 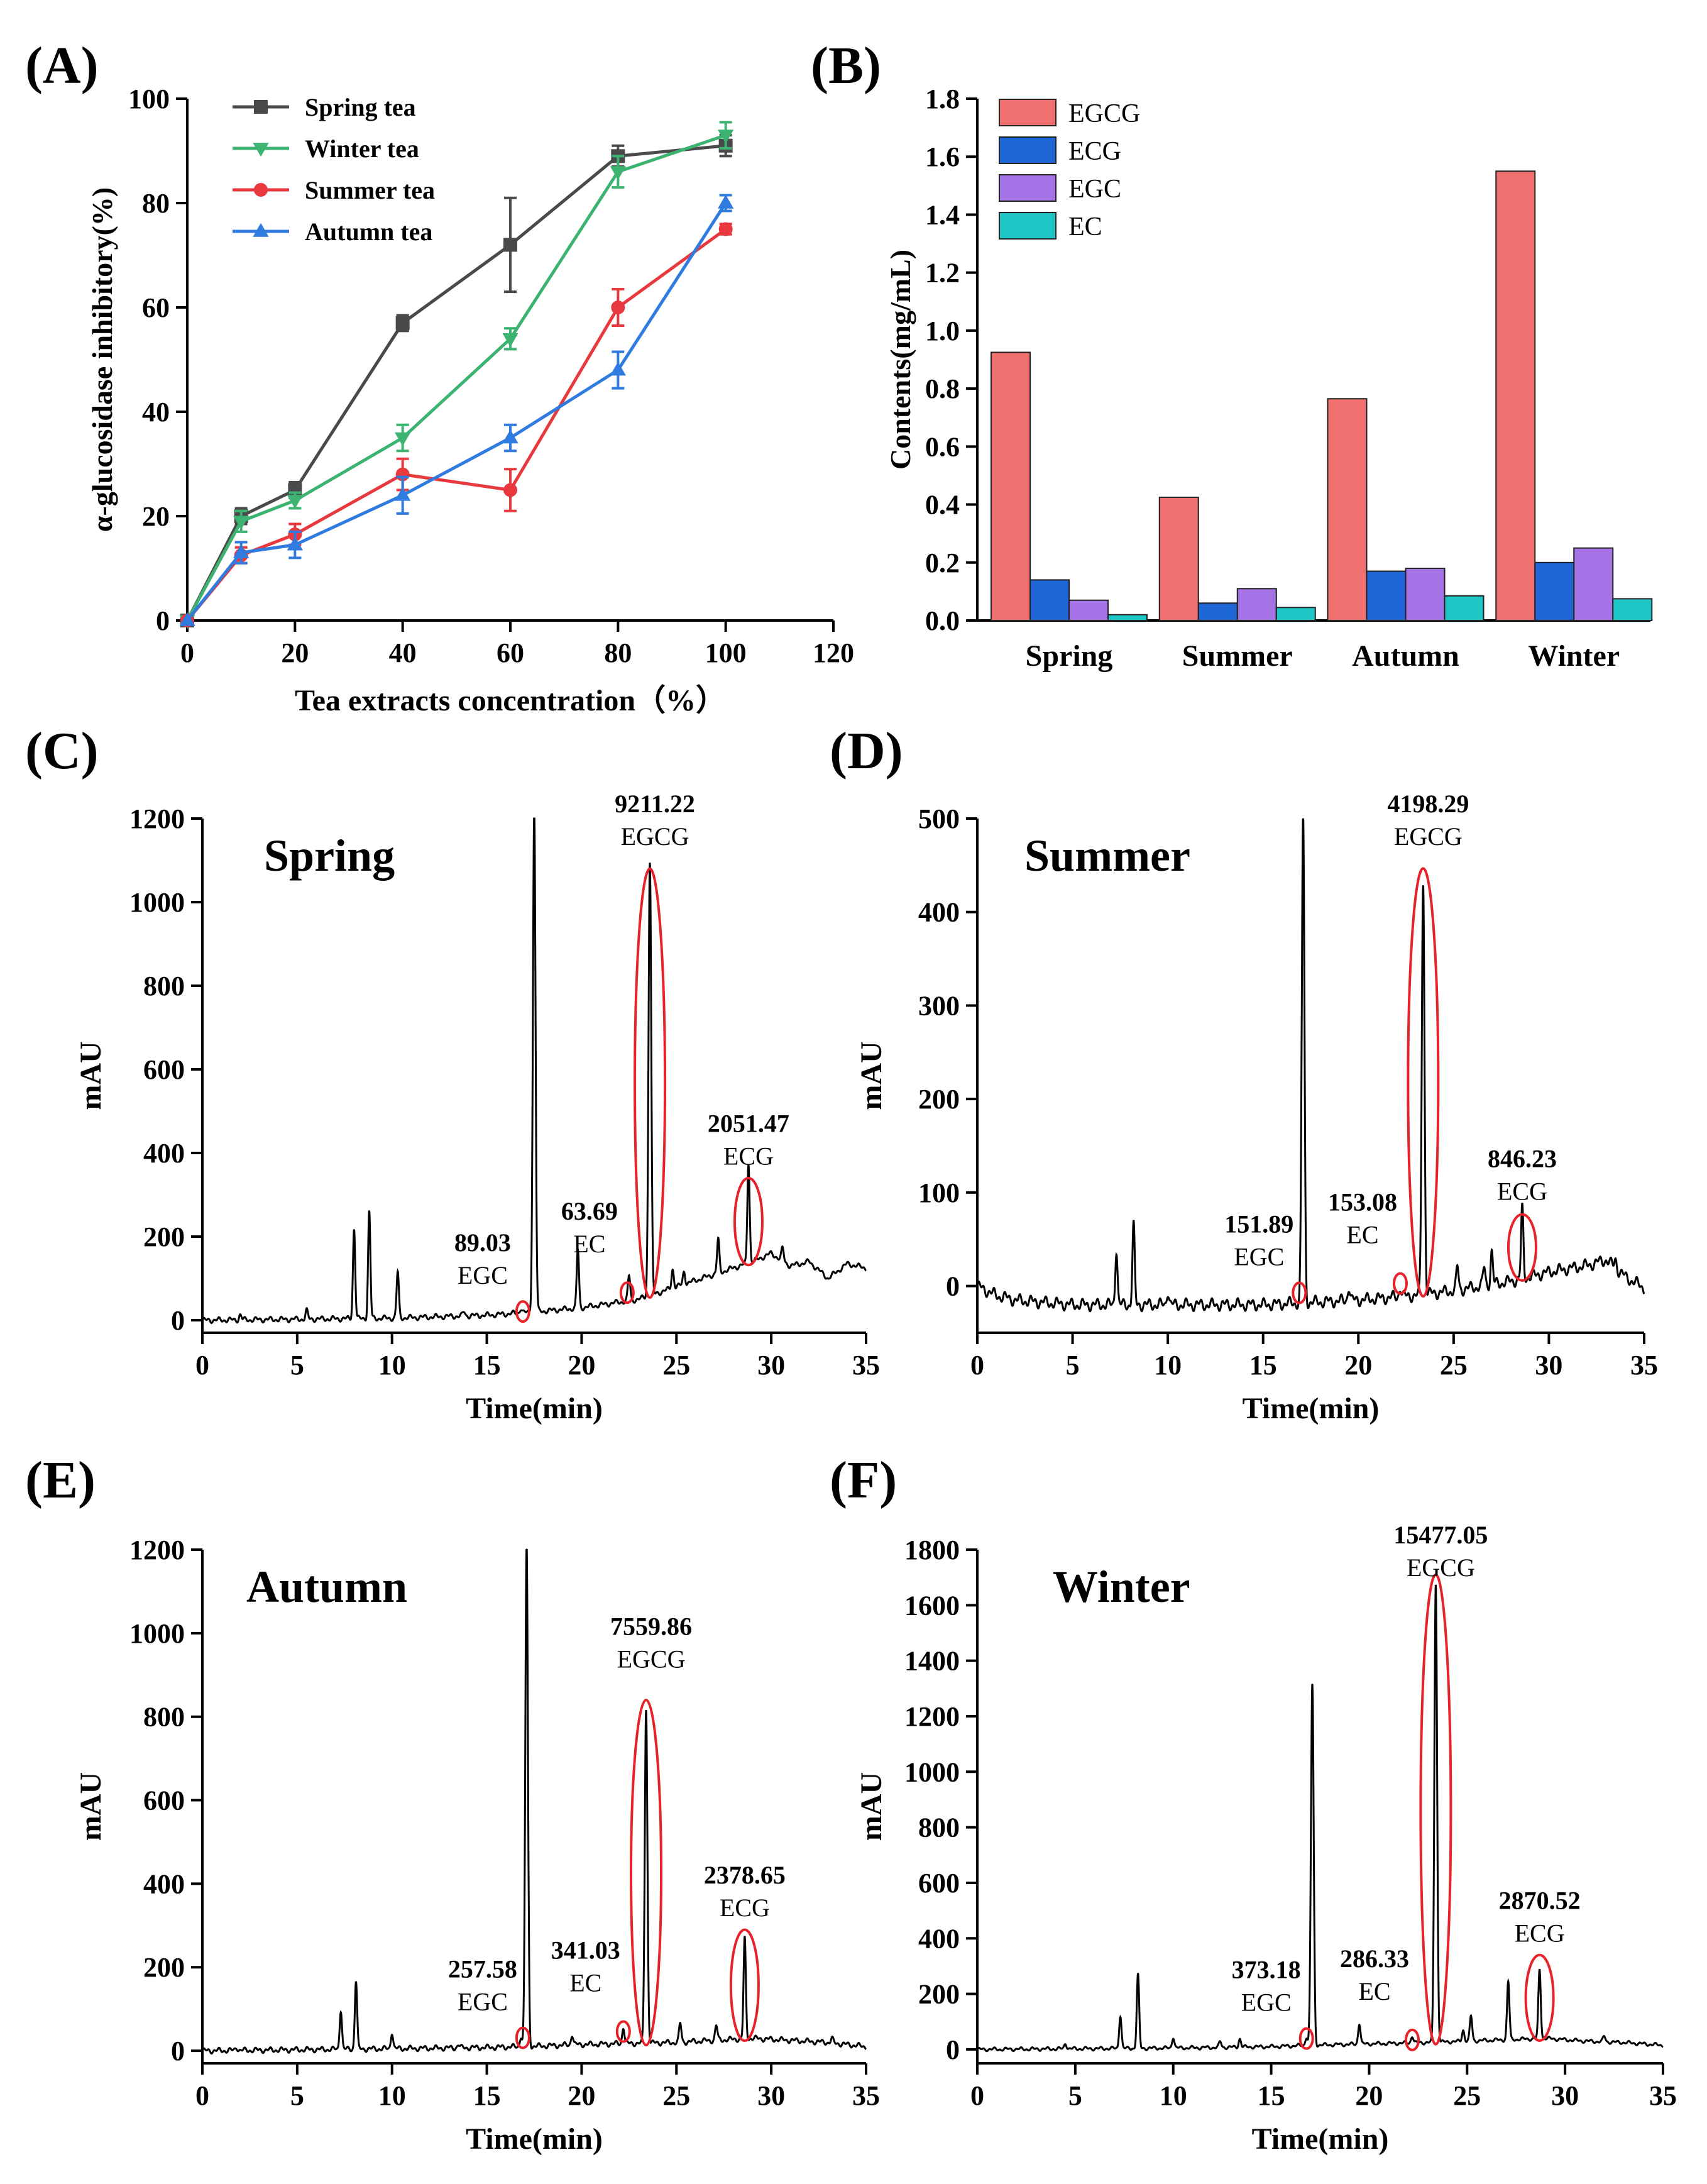 I want to click on bar-ecg-autumn, so click(x=1386, y=595).